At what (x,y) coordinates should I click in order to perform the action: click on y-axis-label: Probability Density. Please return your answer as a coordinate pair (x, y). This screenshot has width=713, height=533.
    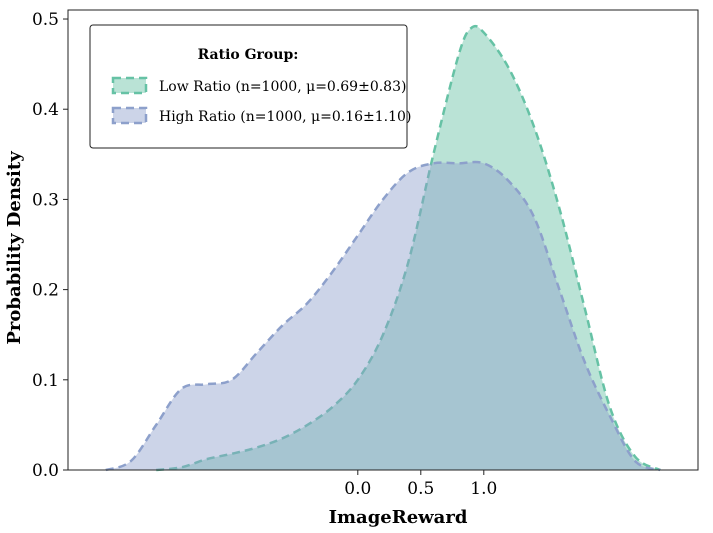
    Looking at the image, I should click on (14, 248).